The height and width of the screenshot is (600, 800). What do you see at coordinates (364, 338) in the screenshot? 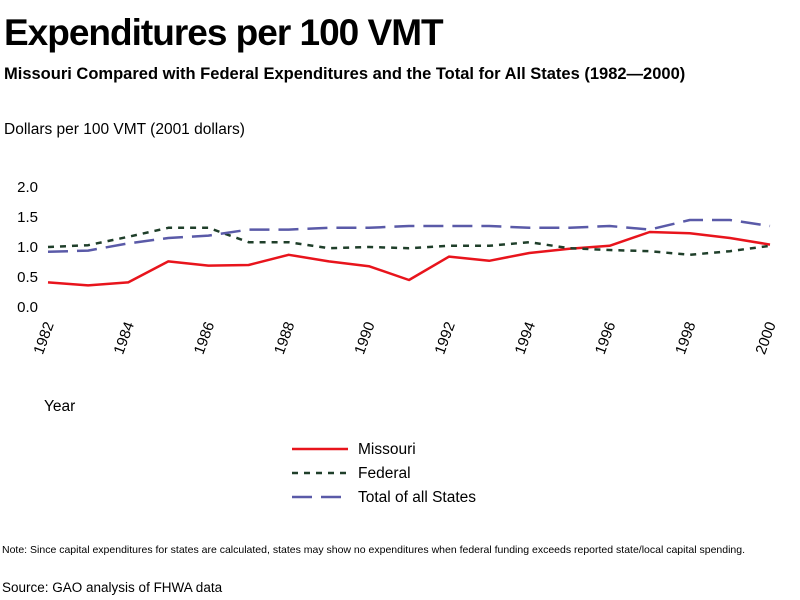
I see `x-tick-label: 1990` at bounding box center [364, 338].